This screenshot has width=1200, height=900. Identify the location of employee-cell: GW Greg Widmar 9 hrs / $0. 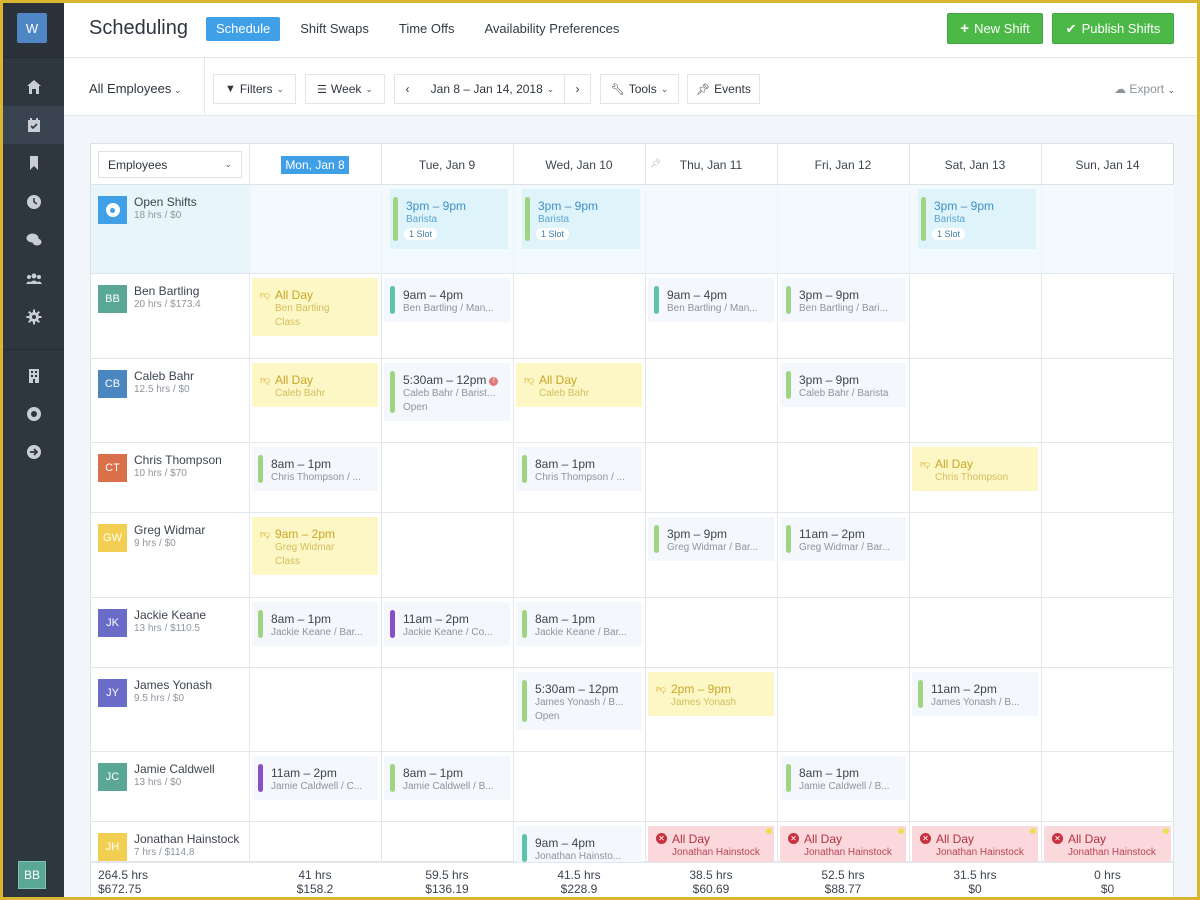
(170, 555).